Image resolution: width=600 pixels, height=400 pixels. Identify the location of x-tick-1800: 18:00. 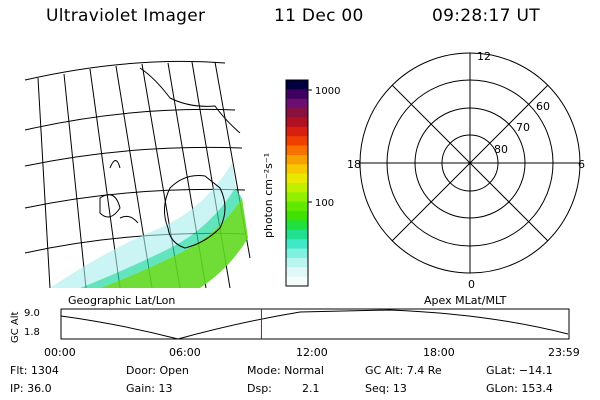
(439, 352).